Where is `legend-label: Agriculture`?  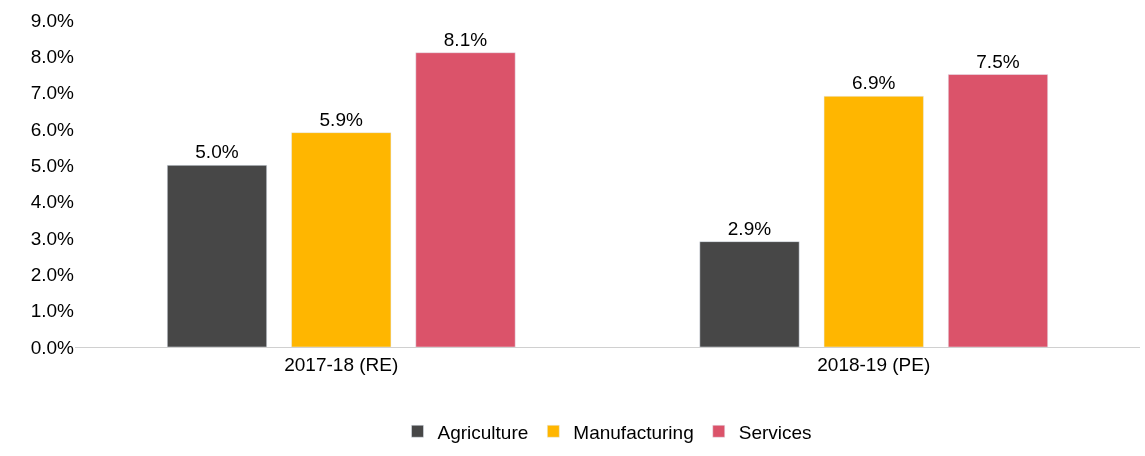
legend-label: Agriculture is located at coordinates (483, 432).